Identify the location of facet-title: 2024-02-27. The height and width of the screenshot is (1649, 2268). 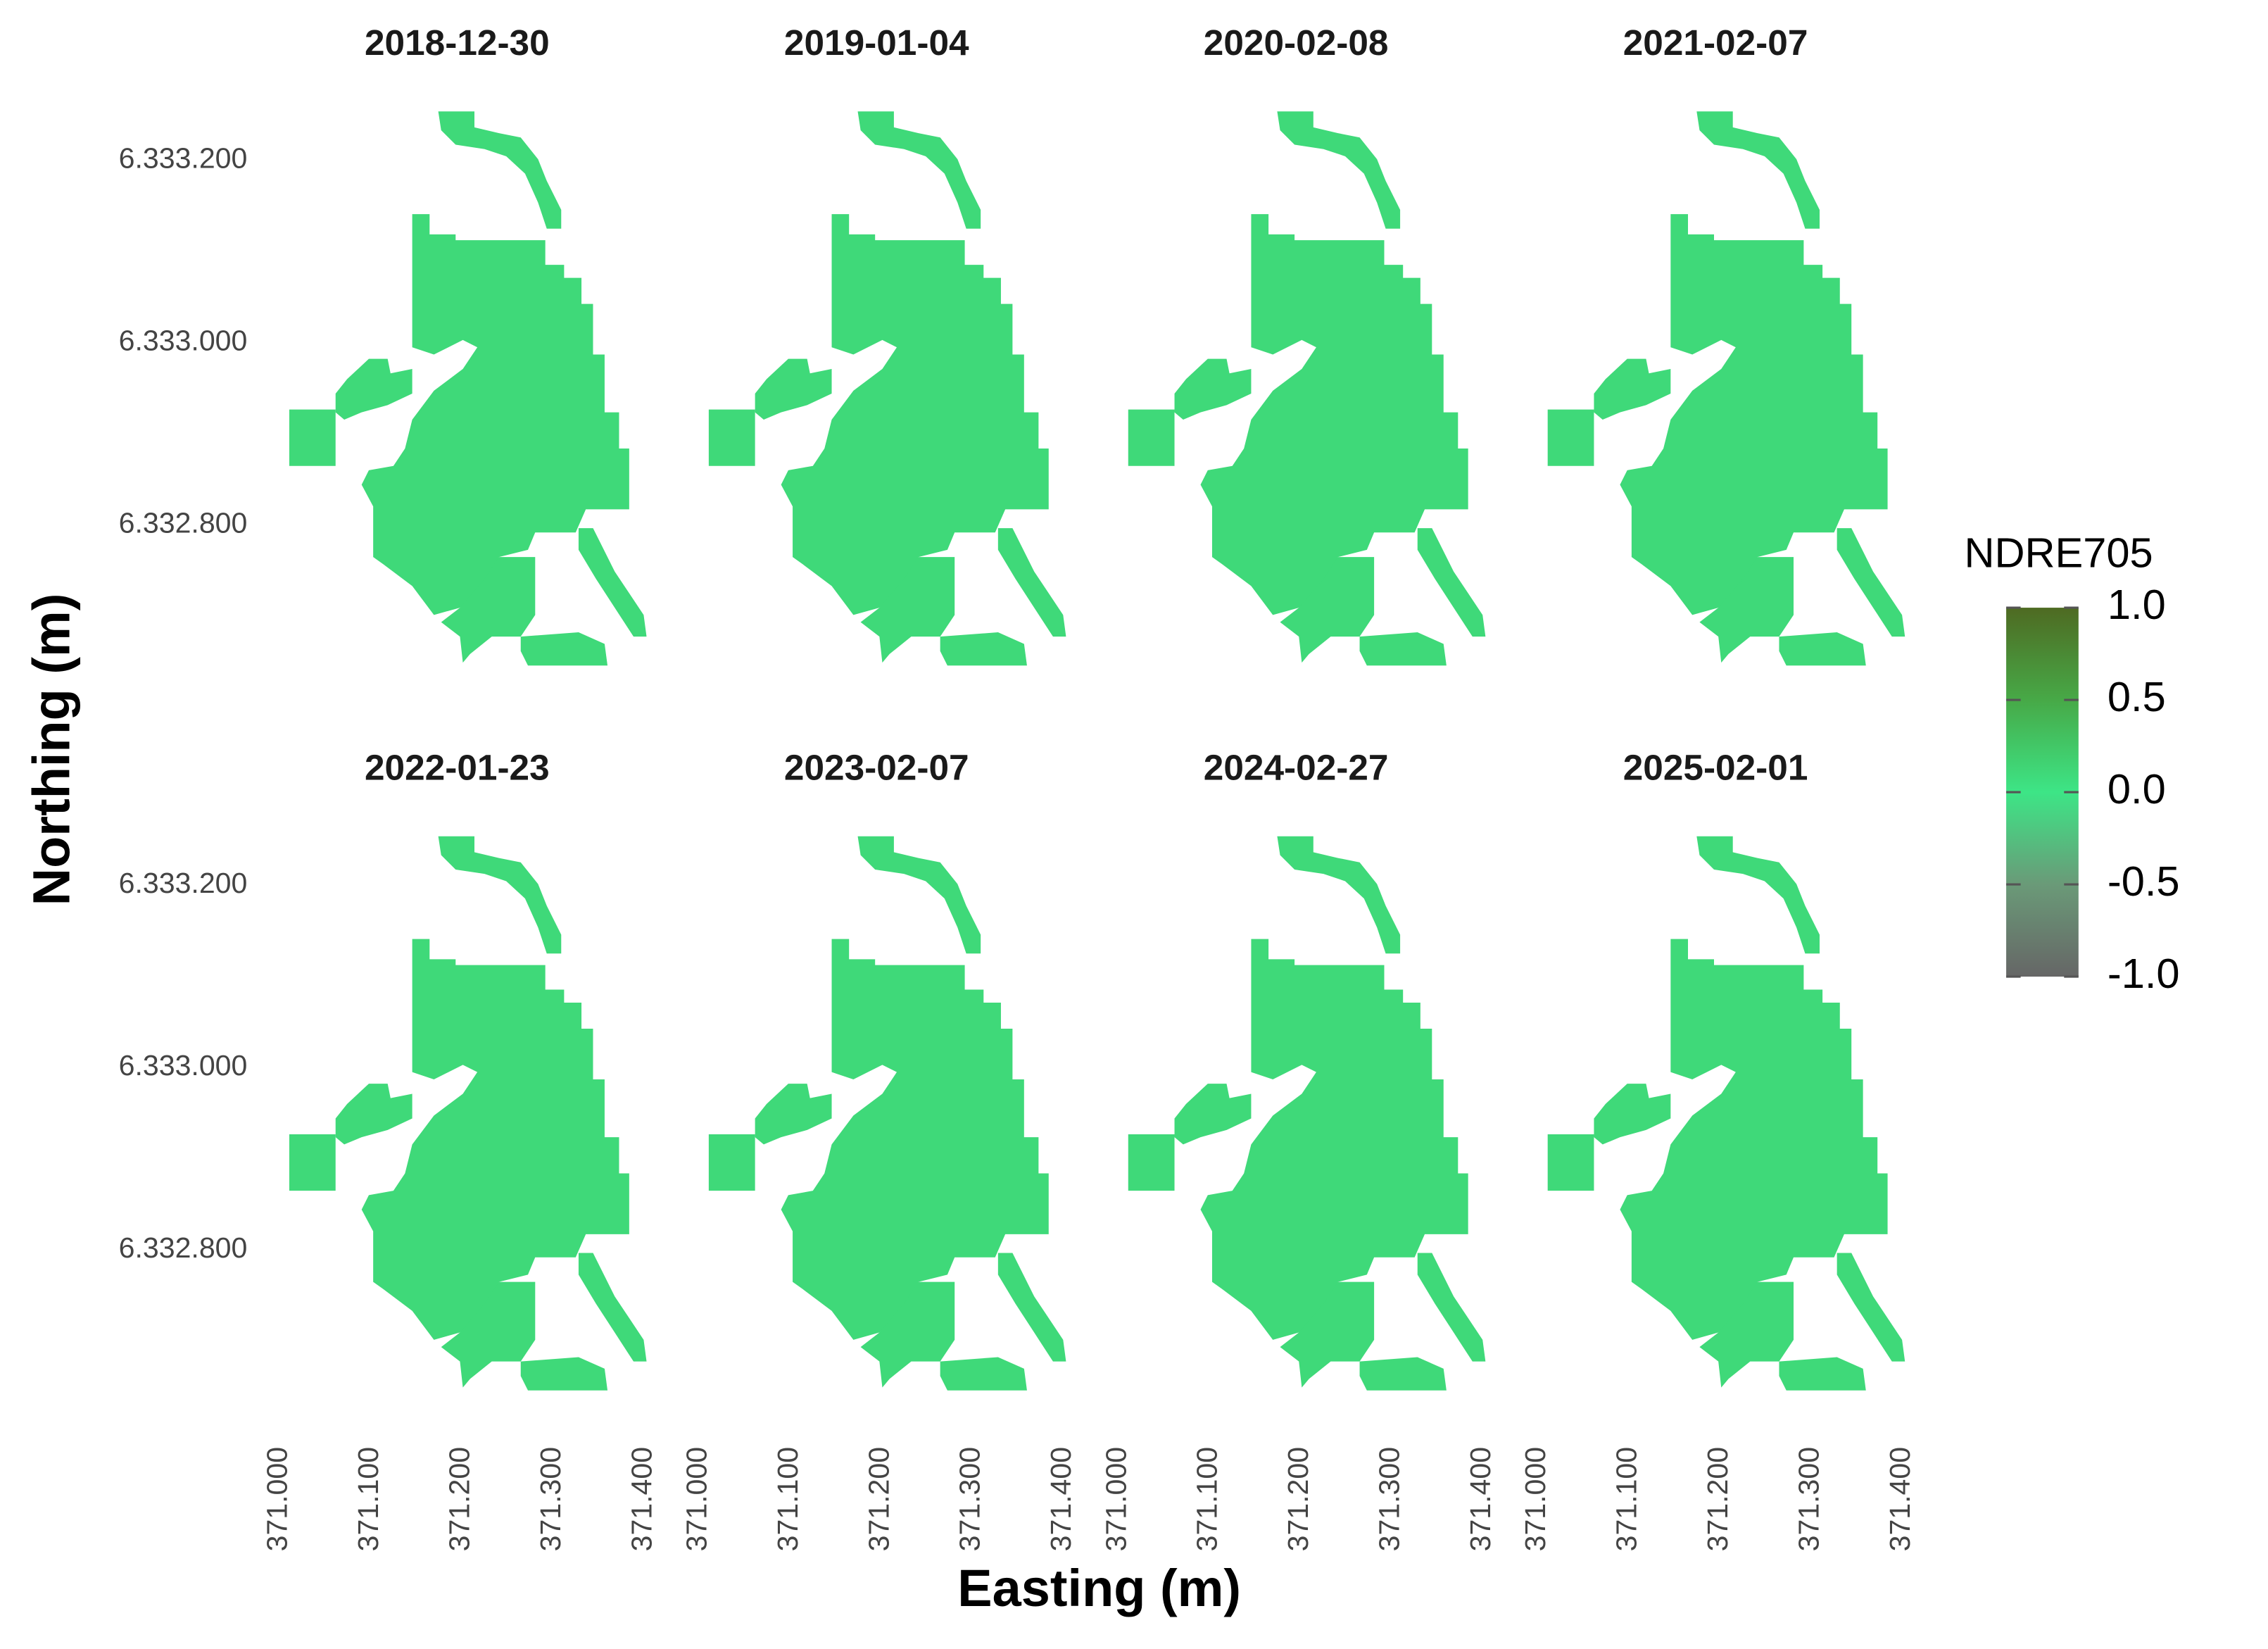
(1297, 767).